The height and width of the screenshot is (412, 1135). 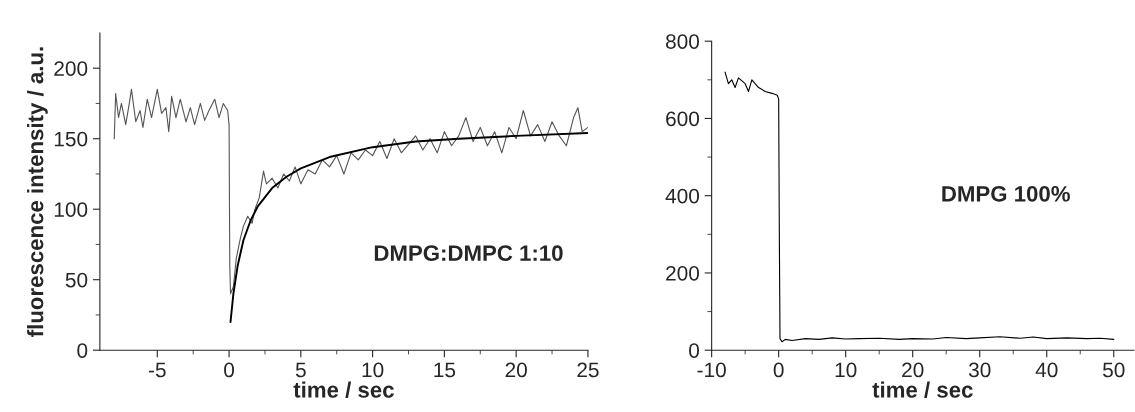 What do you see at coordinates (300, 370) in the screenshot?
I see `x-tick-label: 5` at bounding box center [300, 370].